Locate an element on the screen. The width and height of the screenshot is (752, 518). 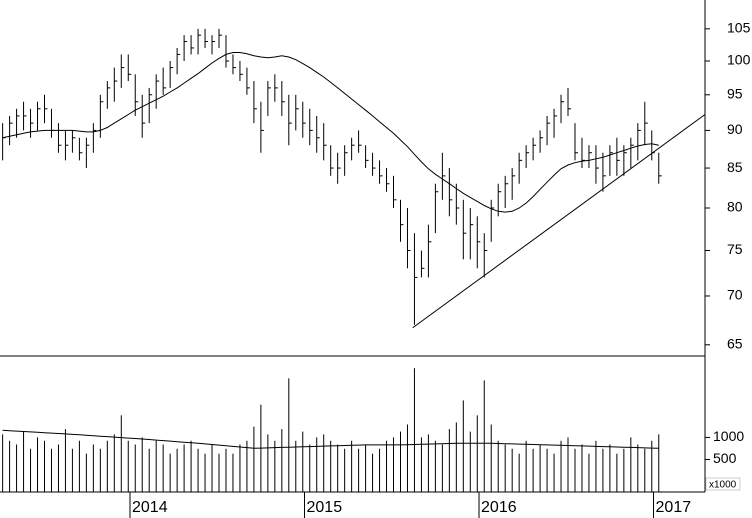
y-tick-label: 105 is located at coordinates (739, 28).